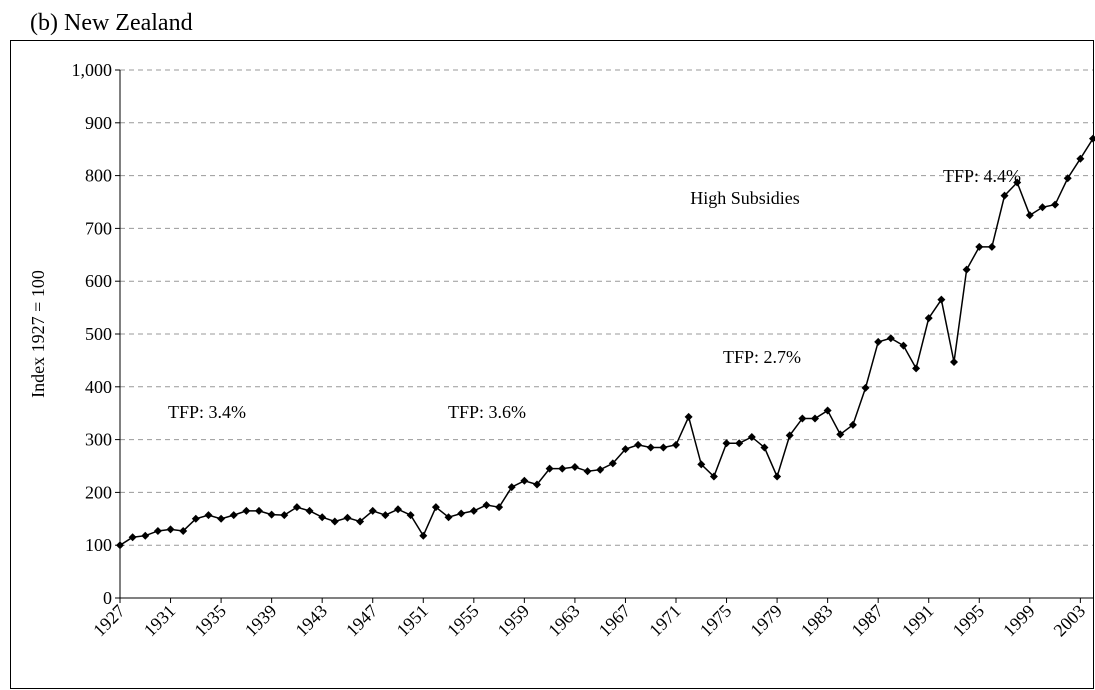 The width and height of the screenshot is (1095, 690). What do you see at coordinates (766, 621) in the screenshot?
I see `x-tick-label: 1979` at bounding box center [766, 621].